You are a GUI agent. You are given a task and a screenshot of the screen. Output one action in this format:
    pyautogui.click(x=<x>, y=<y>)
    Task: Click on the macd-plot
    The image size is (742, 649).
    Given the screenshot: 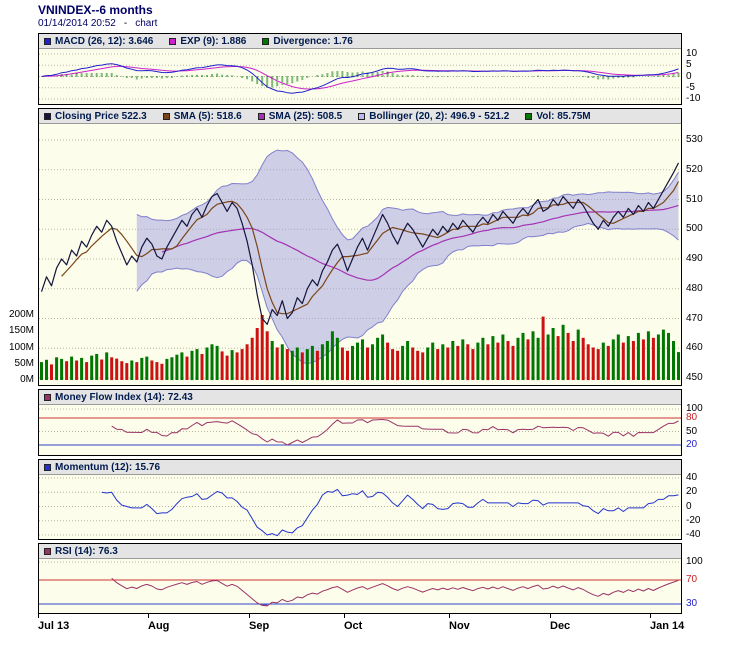 What is the action you would take?
    pyautogui.click(x=360, y=76)
    